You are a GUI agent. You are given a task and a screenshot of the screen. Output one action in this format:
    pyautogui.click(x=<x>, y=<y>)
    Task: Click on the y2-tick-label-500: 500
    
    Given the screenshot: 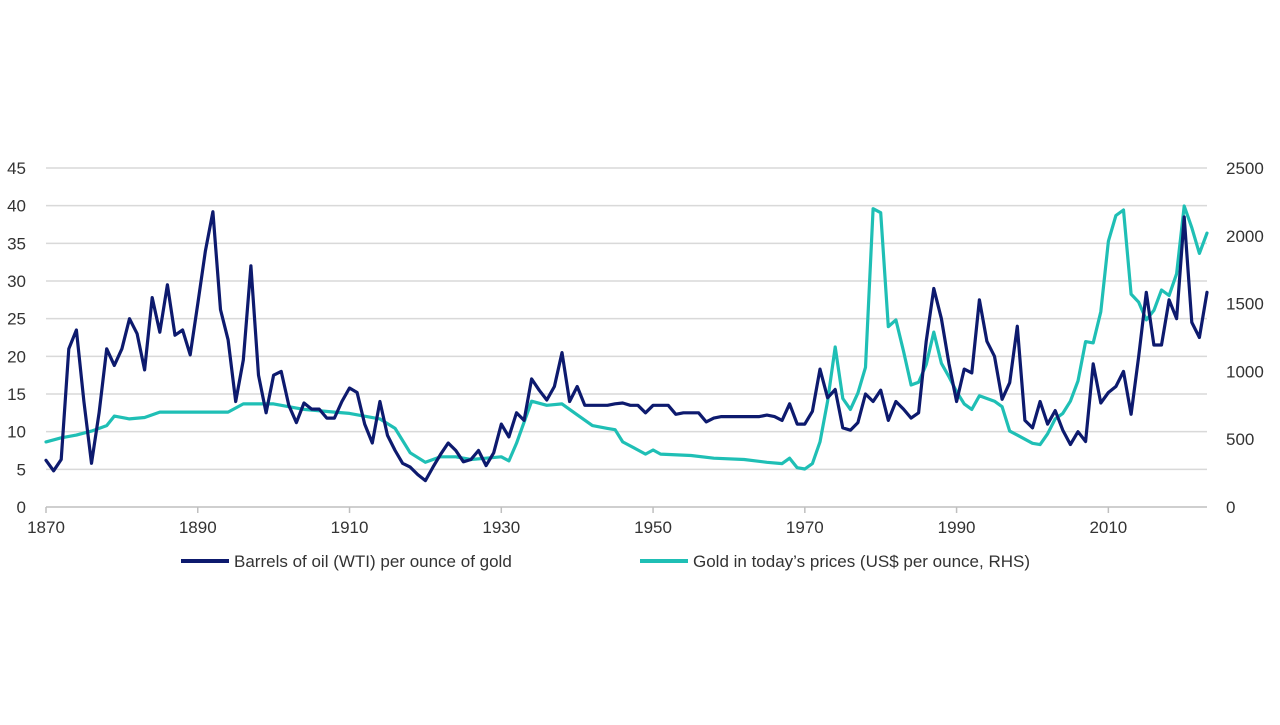 What is the action you would take?
    pyautogui.click(x=1240, y=439)
    